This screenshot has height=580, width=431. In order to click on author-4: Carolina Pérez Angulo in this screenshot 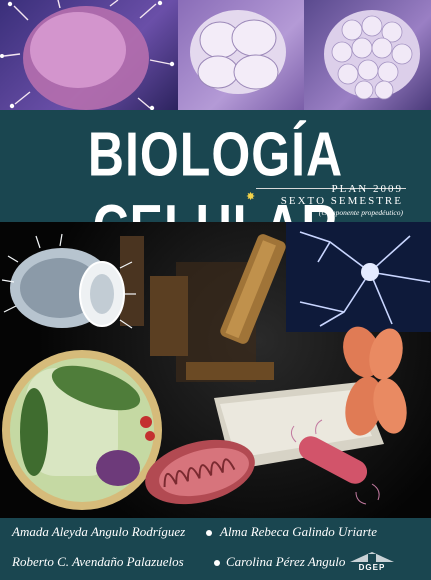, I will do `click(286, 561)`.